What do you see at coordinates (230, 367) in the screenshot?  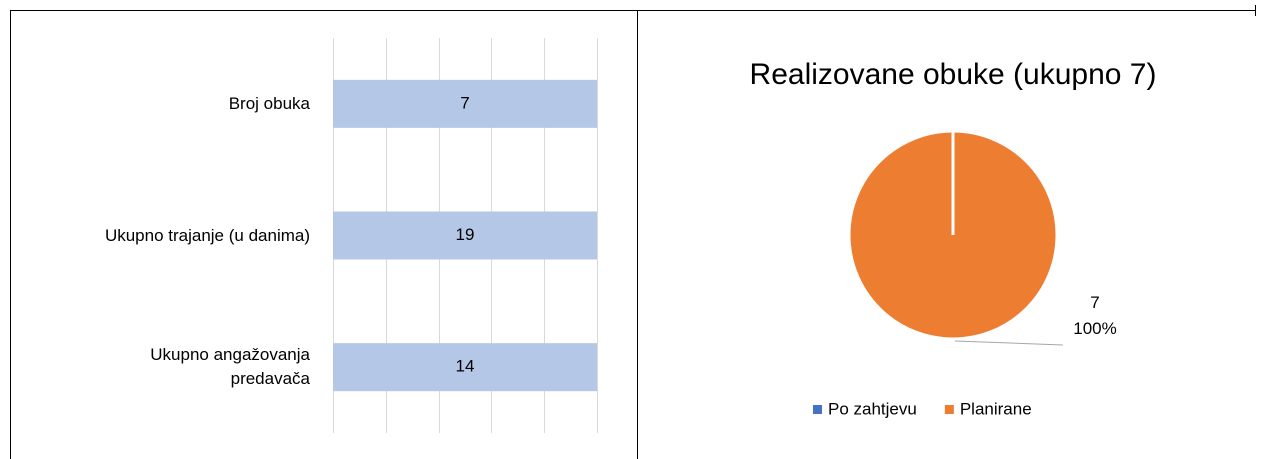 I see `y-tick-label: Ukupno angažovanja predavača` at bounding box center [230, 367].